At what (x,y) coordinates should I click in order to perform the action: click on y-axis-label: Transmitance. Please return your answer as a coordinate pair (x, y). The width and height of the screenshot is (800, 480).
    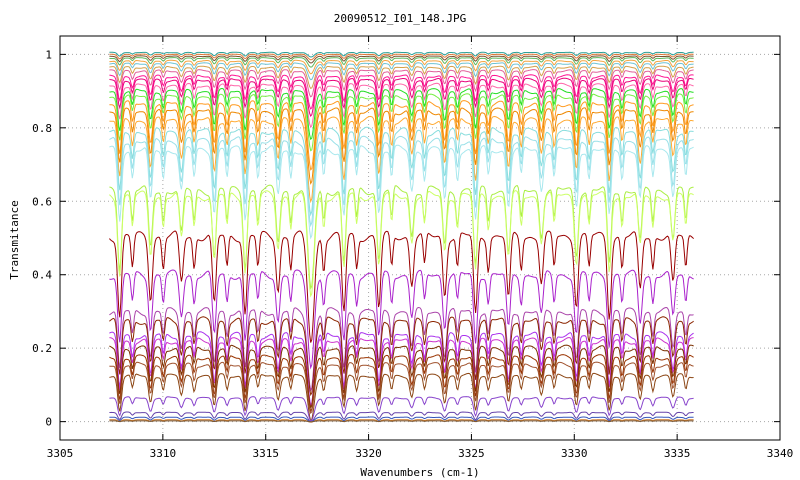
    Looking at the image, I should click on (14, 239).